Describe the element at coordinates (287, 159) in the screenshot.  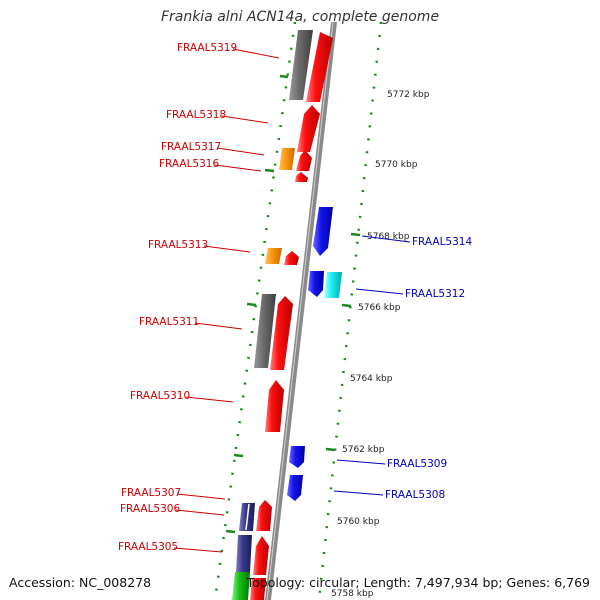
I see `gene-arrow-frAAL5317` at that location.